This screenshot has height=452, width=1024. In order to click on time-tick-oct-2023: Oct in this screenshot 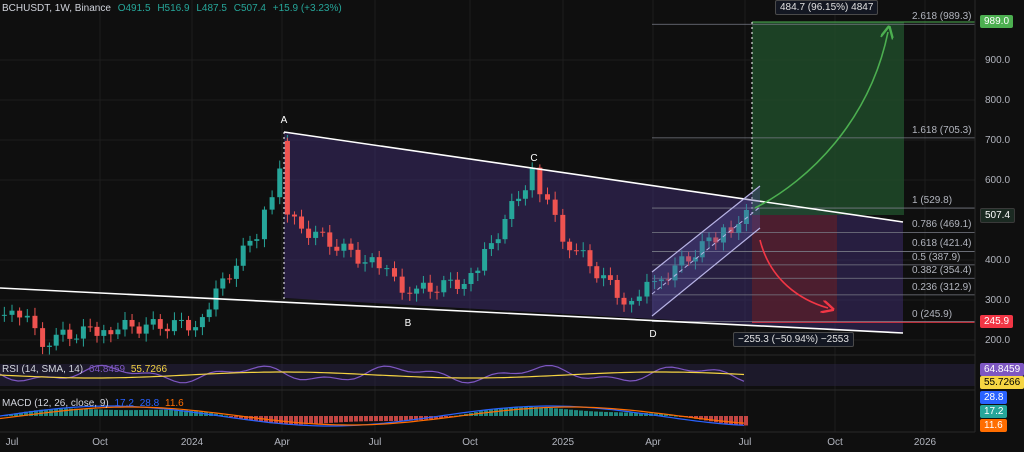, I will do `click(100, 442)`.